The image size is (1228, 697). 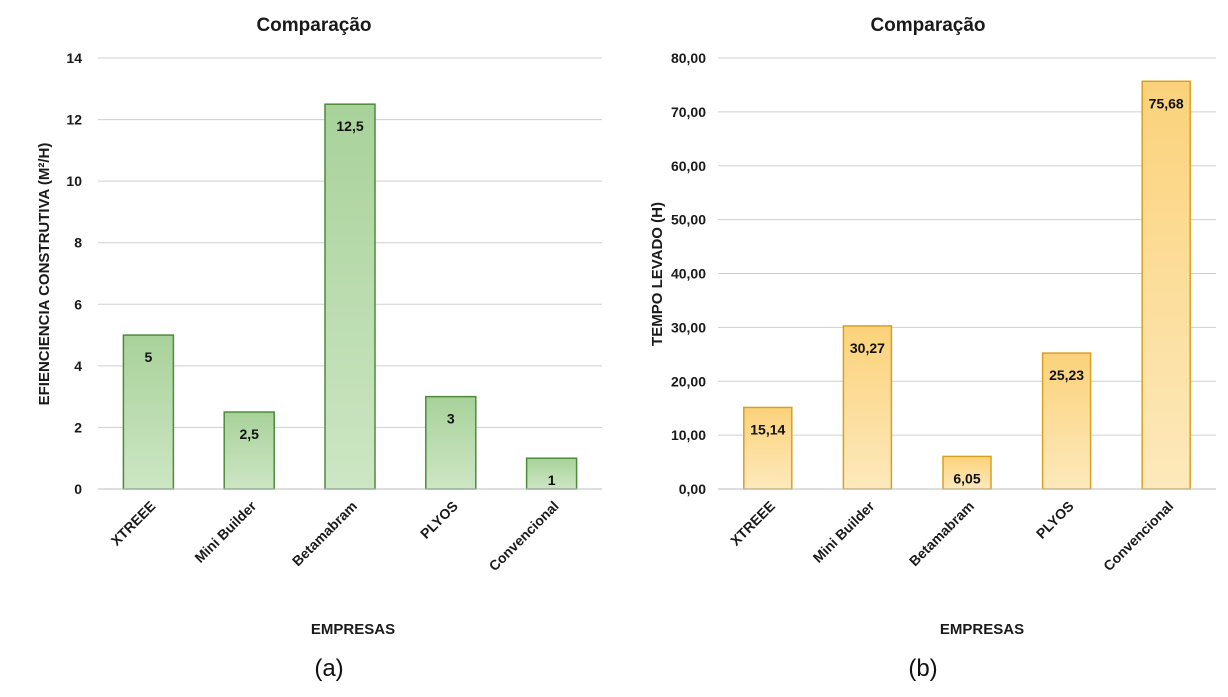 I want to click on chart-b-title: Comparação, so click(x=927, y=25).